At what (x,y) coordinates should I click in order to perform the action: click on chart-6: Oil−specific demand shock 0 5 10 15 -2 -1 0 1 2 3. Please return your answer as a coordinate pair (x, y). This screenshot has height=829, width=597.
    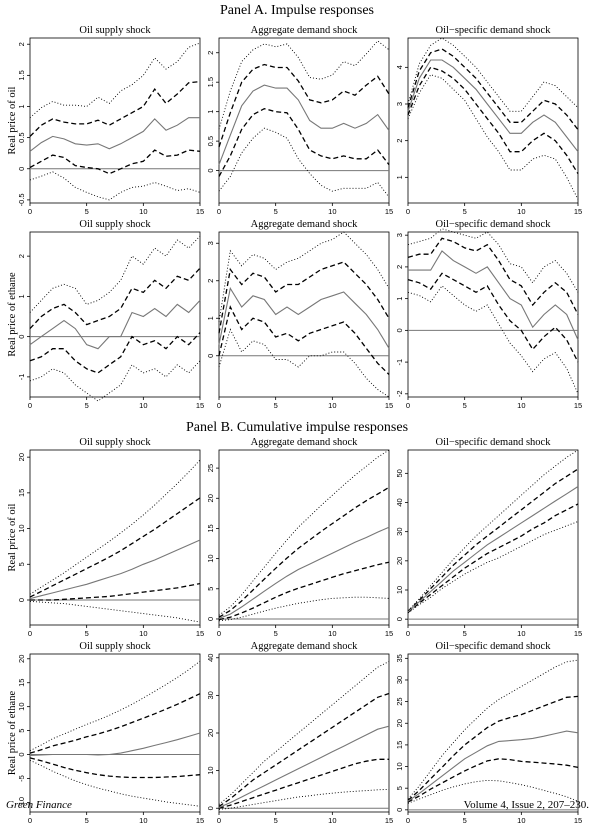
    Looking at the image, I should click on (488, 314).